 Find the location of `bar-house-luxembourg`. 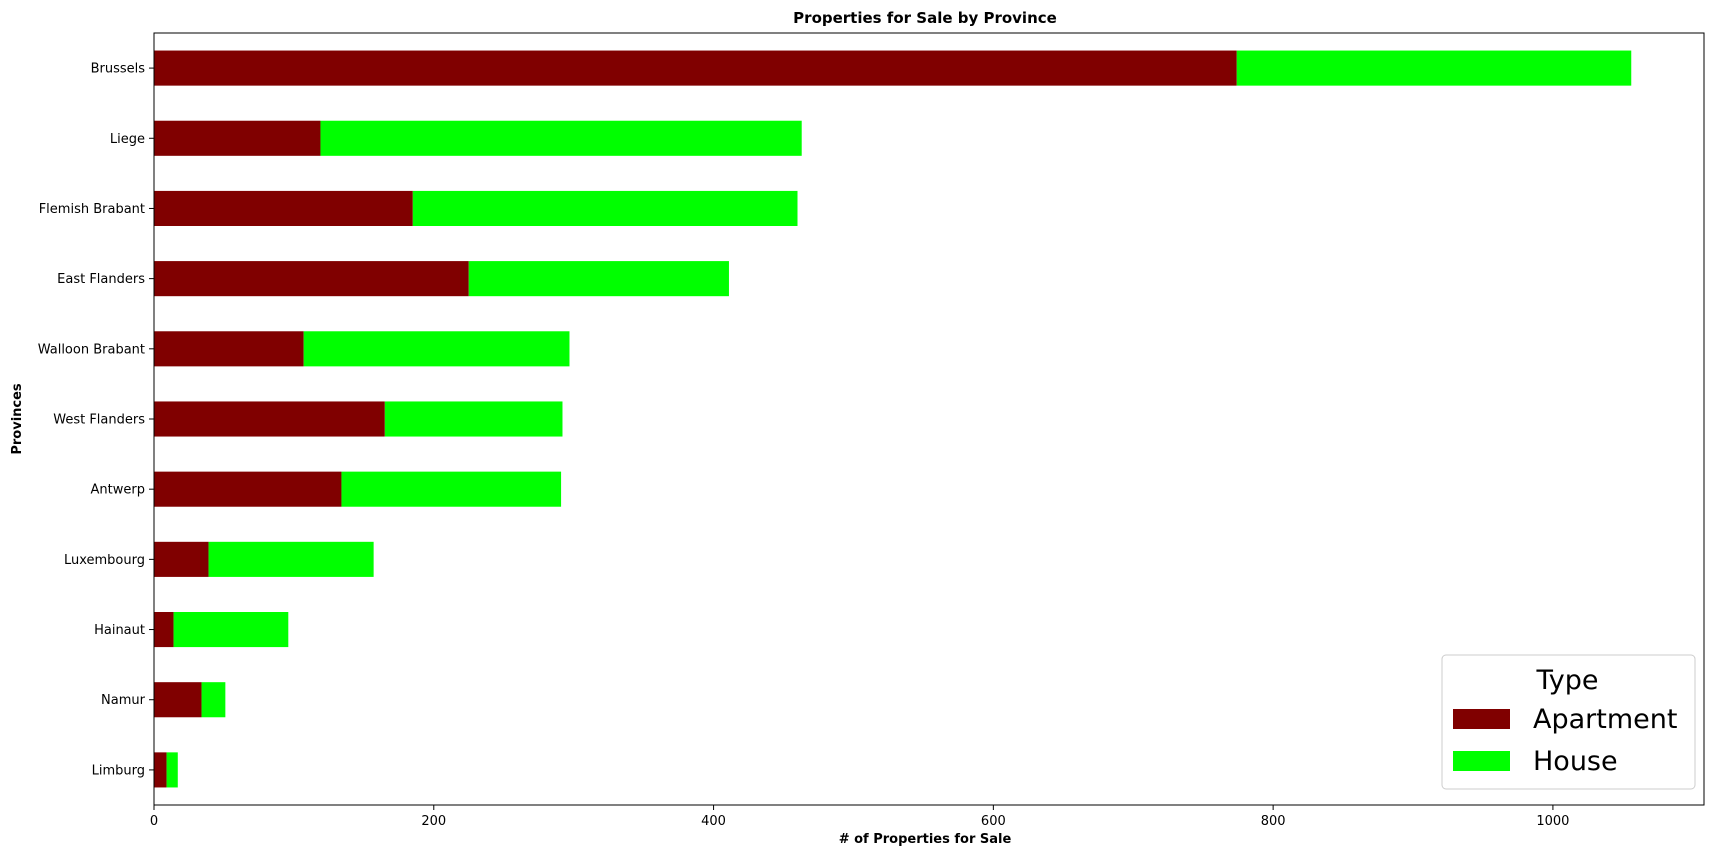

bar-house-luxembourg is located at coordinates (291, 559).